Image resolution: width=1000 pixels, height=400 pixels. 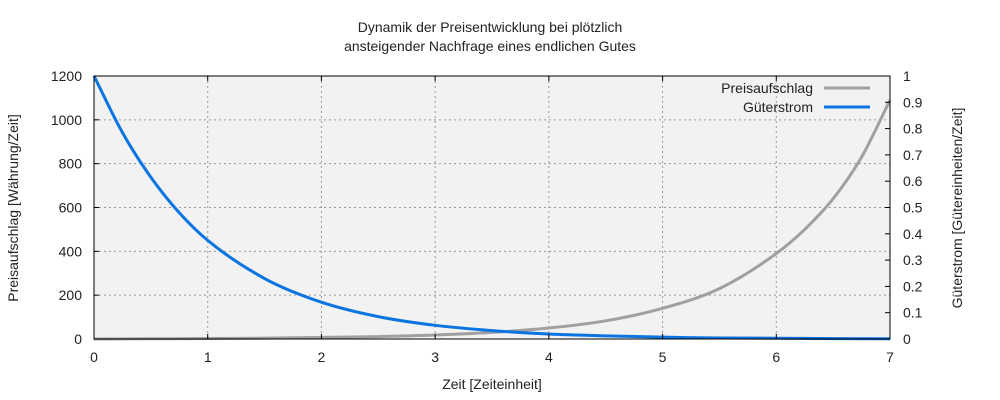 I want to click on y-left-tick-label: 200, so click(x=71, y=295).